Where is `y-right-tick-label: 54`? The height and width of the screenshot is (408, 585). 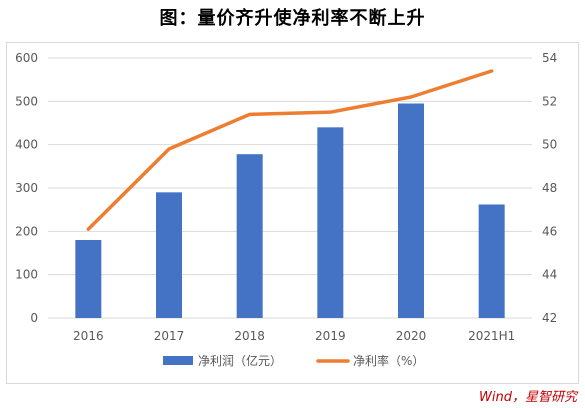 y-right-tick-label: 54 is located at coordinates (549, 58).